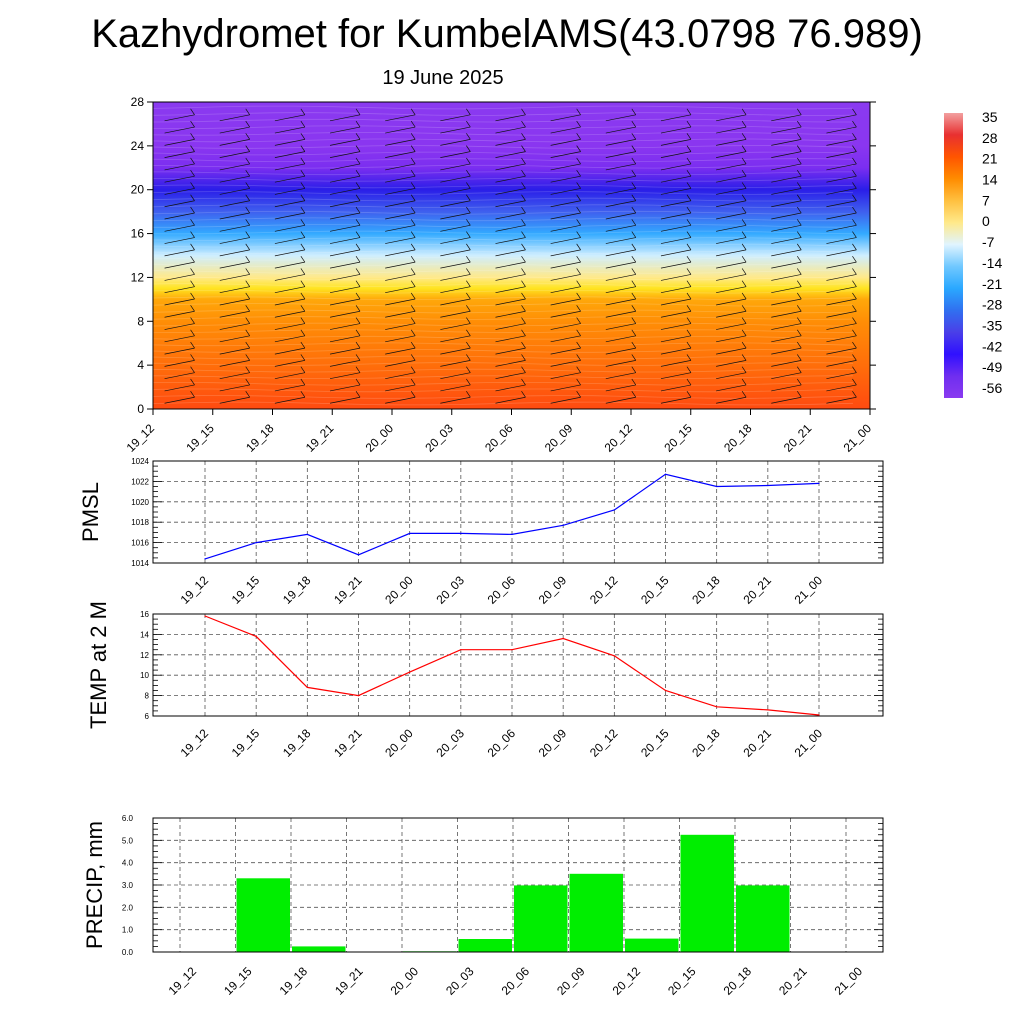 Image resolution: width=1024 pixels, height=1024 pixels. What do you see at coordinates (140, 502) in the screenshot?
I see `y-tick-label: 1020` at bounding box center [140, 502].